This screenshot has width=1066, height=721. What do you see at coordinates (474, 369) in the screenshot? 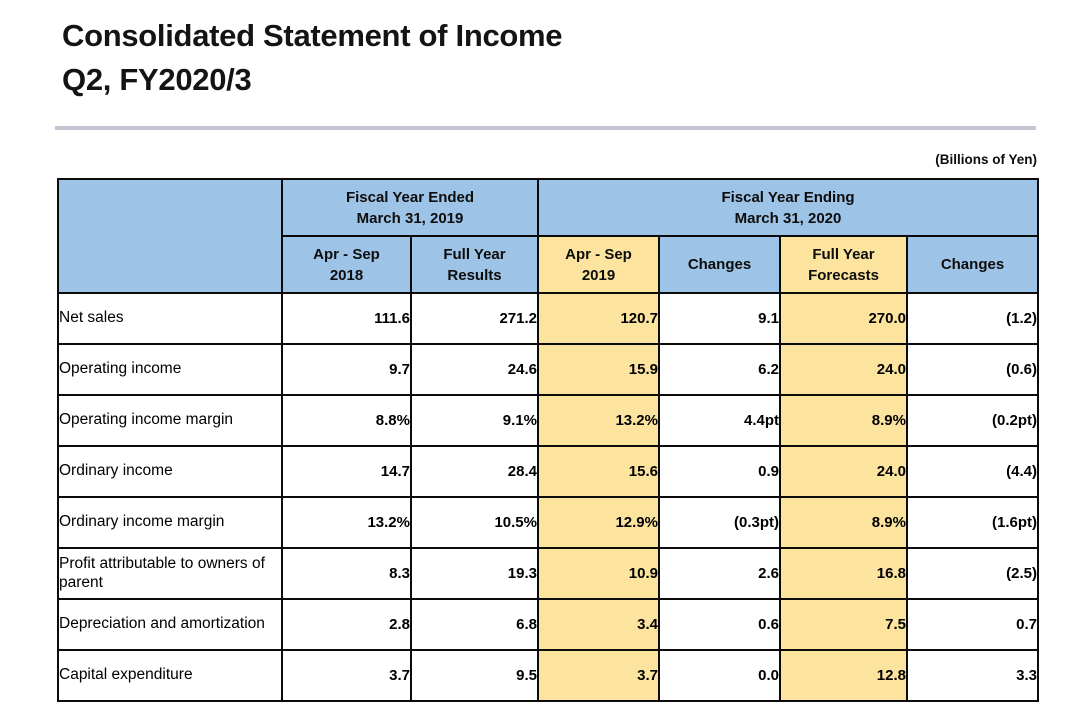
I see `cell-value: 24.6` at bounding box center [474, 369].